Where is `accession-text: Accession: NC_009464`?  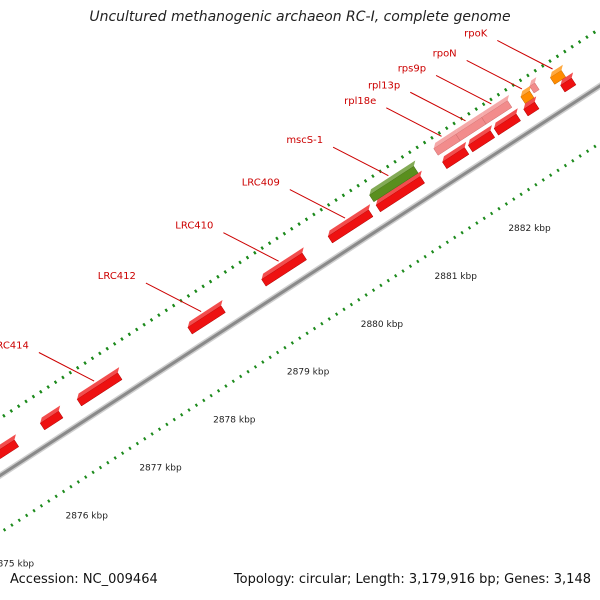
accession-text: Accession: NC_009464 is located at coordinates (84, 579).